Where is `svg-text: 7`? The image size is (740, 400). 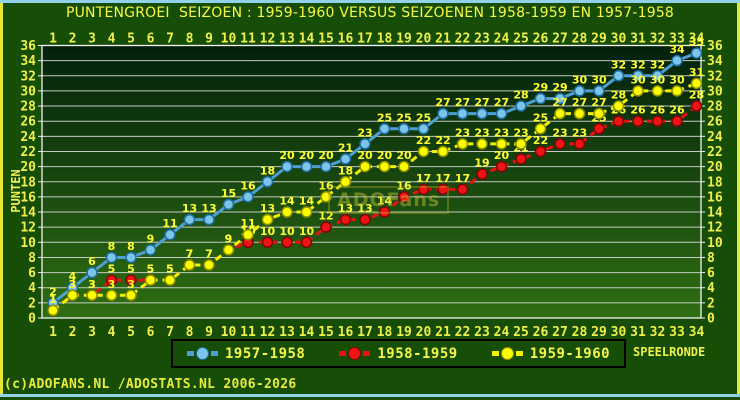 svg-text: 7 is located at coordinates (190, 254).